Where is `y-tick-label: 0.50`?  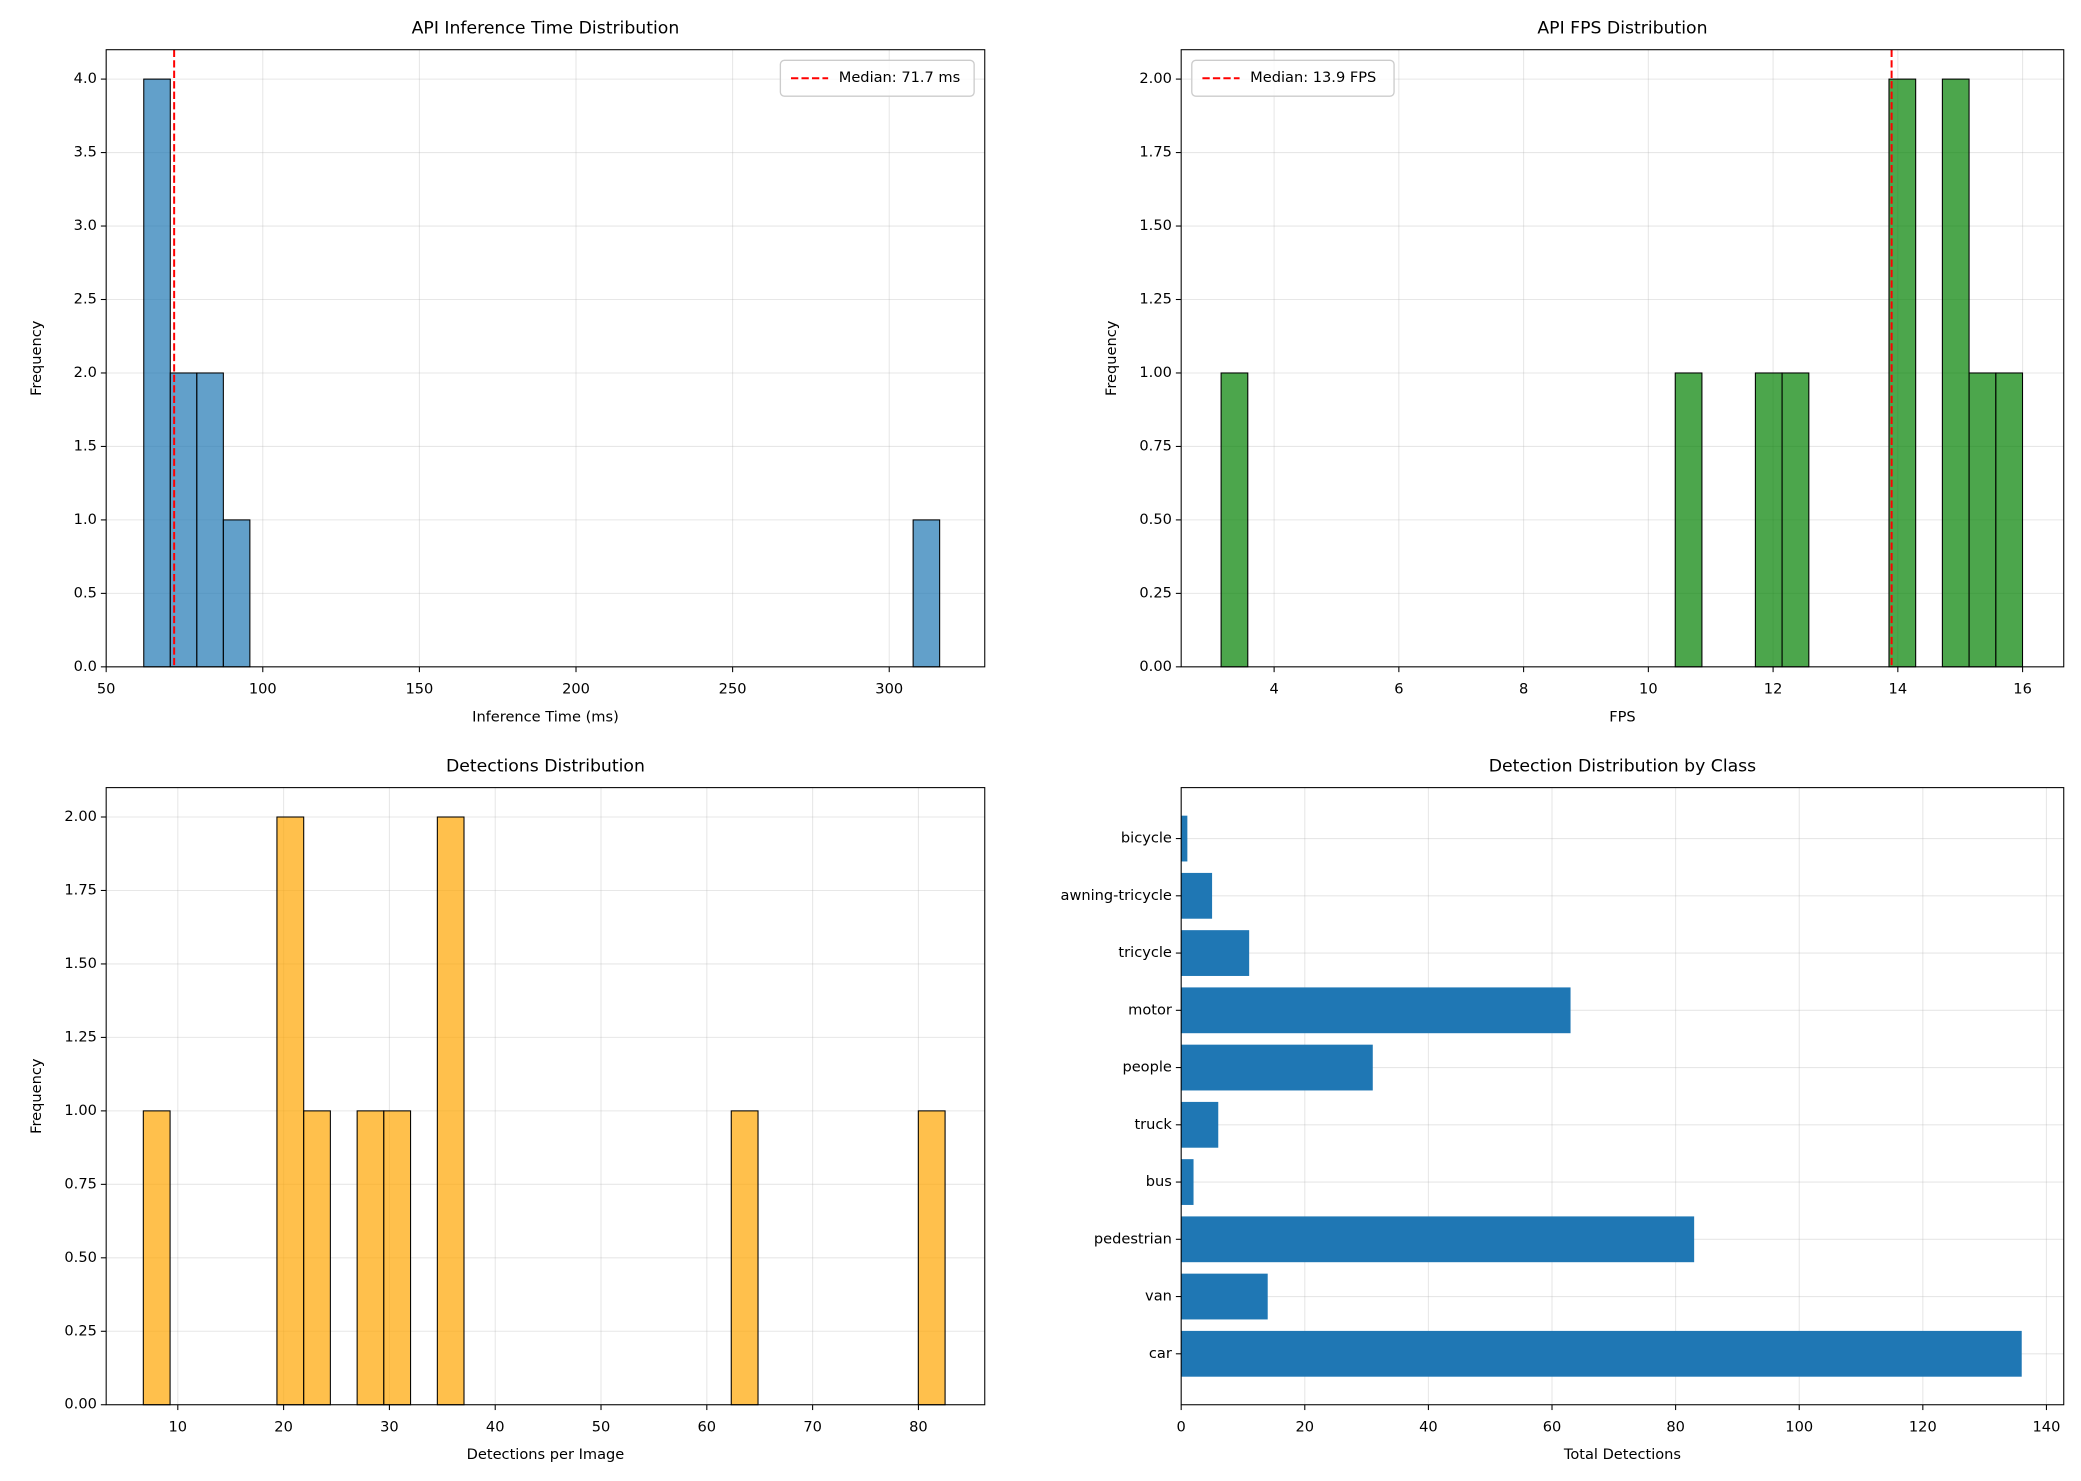
y-tick-label: 0.50 is located at coordinates (1155, 519).